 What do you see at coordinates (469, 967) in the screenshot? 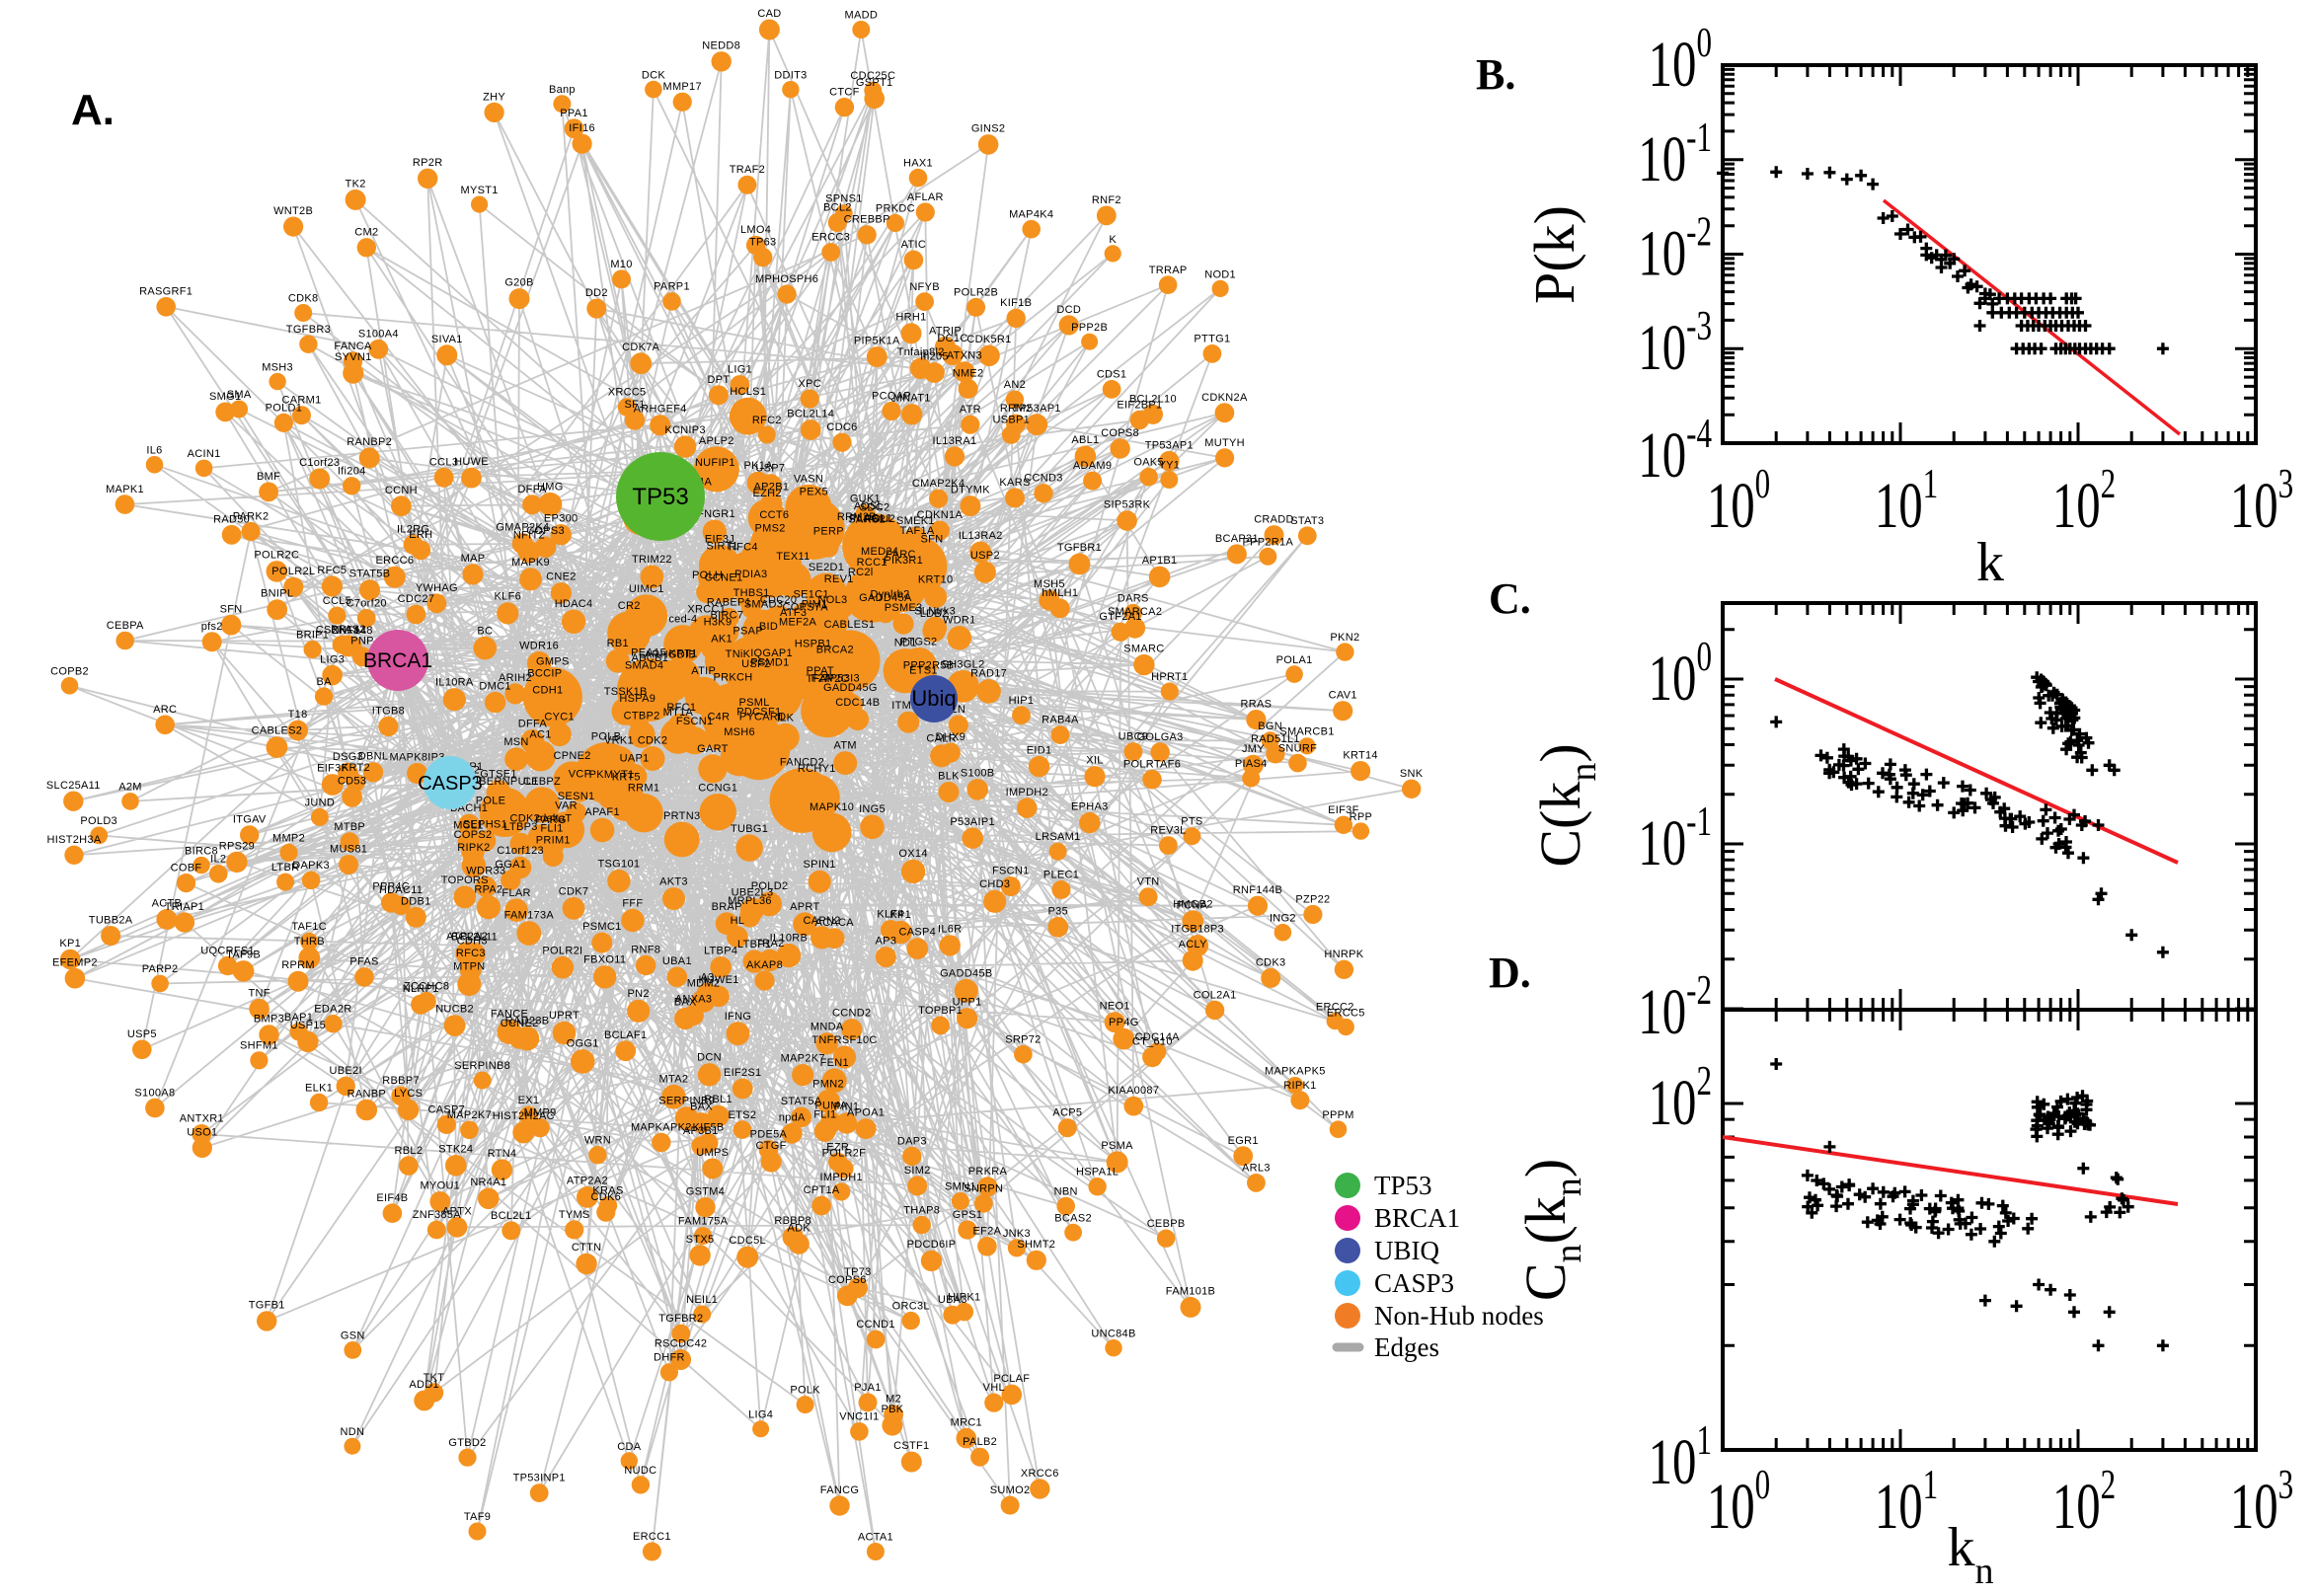
I see `svg-text: MTPN` at bounding box center [469, 967].